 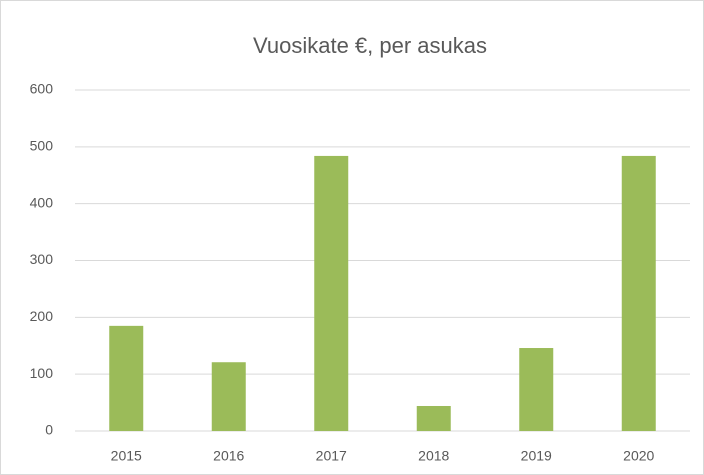 I want to click on y-tick-label: 600, so click(x=42, y=89).